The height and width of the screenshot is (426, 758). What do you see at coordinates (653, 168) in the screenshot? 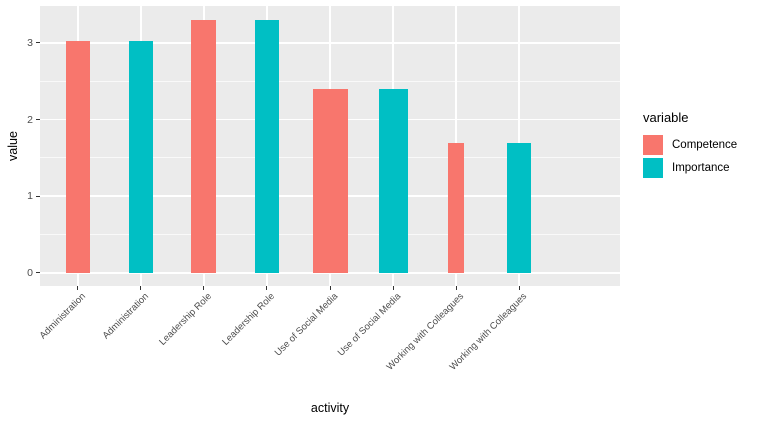
I see `legend-swatch-importance` at bounding box center [653, 168].